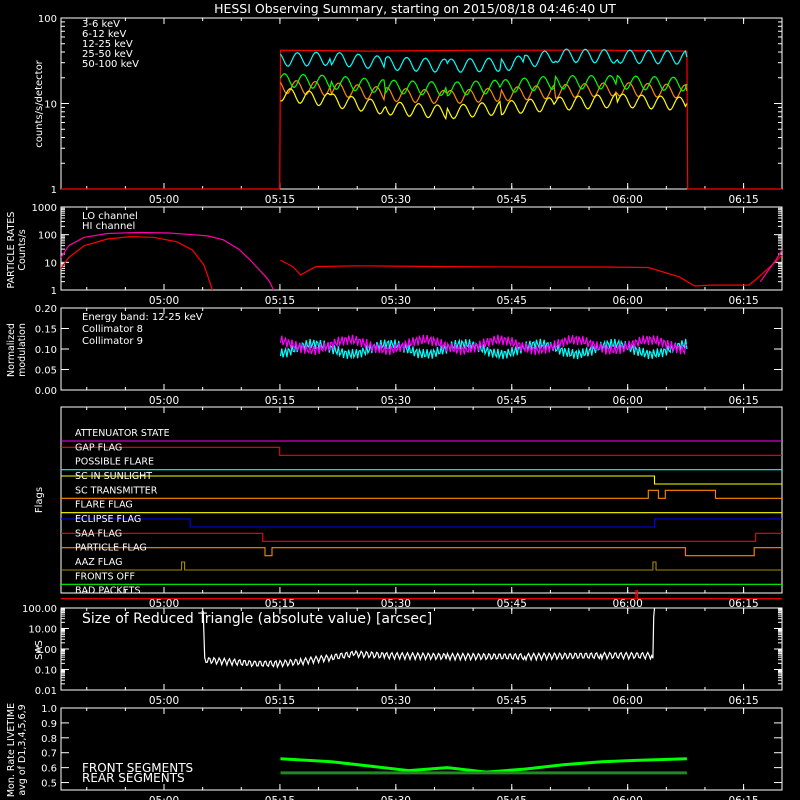 Image resolution: width=800 pixels, height=800 pixels. Describe the element at coordinates (17, 750) in the screenshot. I see `y-axis-label: Mon. Rate LIVETIMEavg of D1,3,4,5,6,9` at that location.